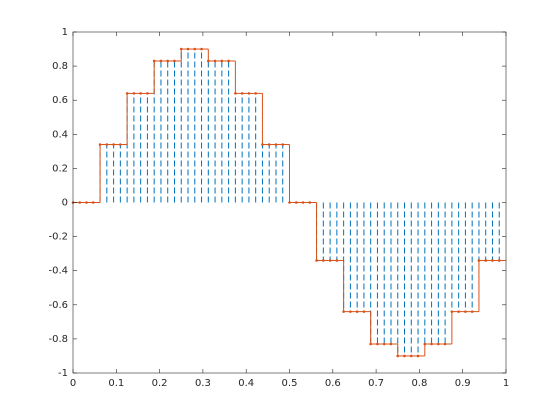 This screenshot has height=420, width=560. I want to click on y-tick-label: 0.4, so click(60, 134).